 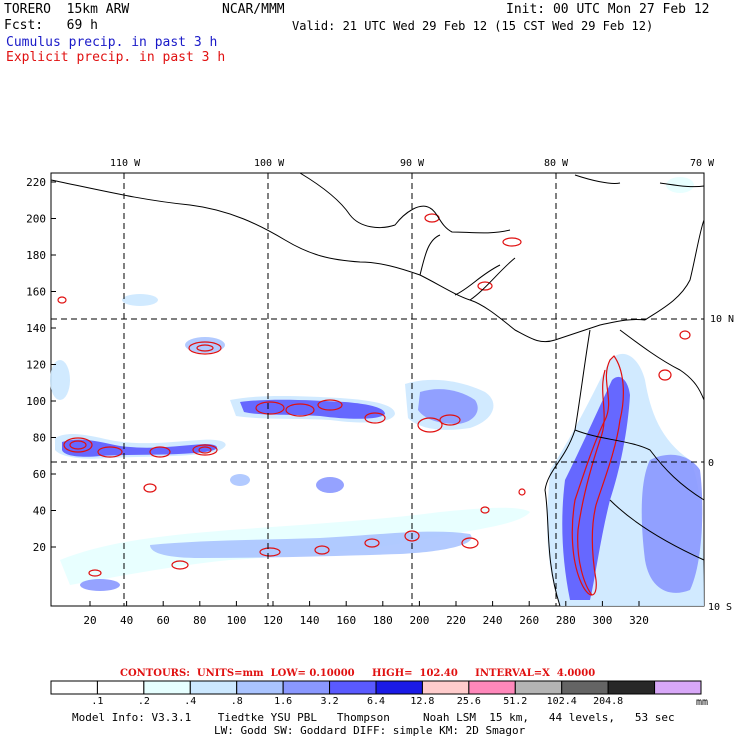 I want to click on x-tick-label: 240, so click(x=493, y=620).